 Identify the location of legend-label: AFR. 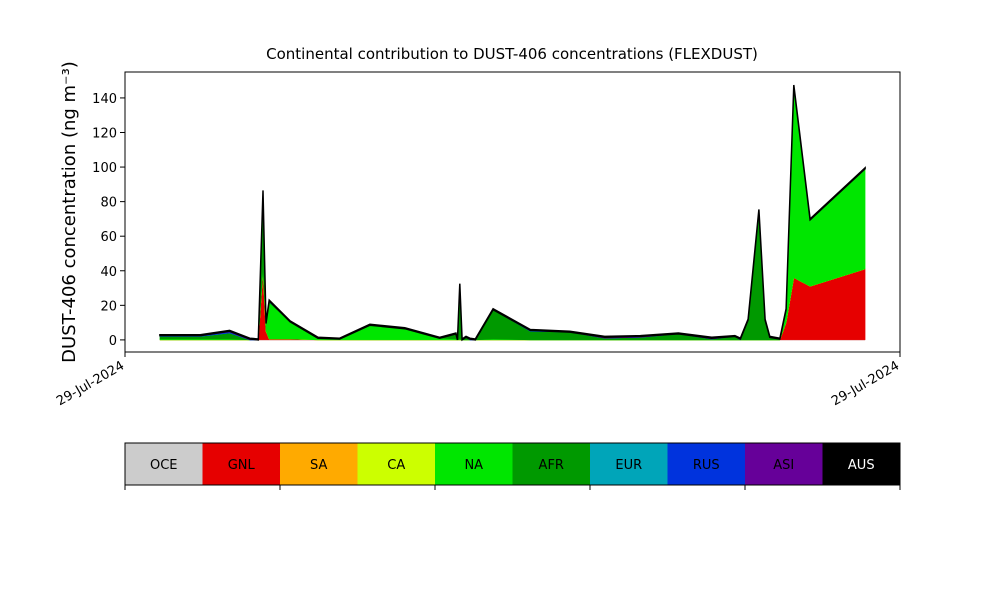
(551, 465).